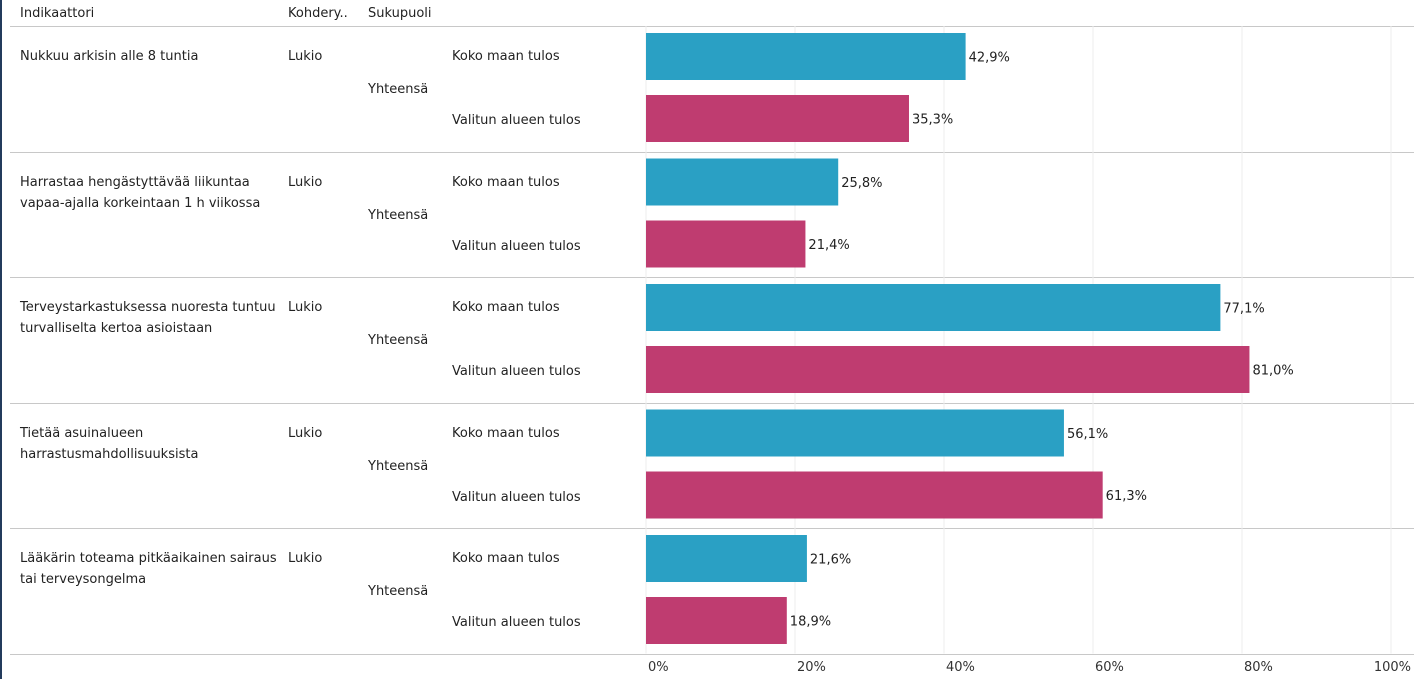 The width and height of the screenshot is (1414, 679). Describe the element at coordinates (830, 560) in the screenshot. I see `bar-value-label: 21,6%` at that location.